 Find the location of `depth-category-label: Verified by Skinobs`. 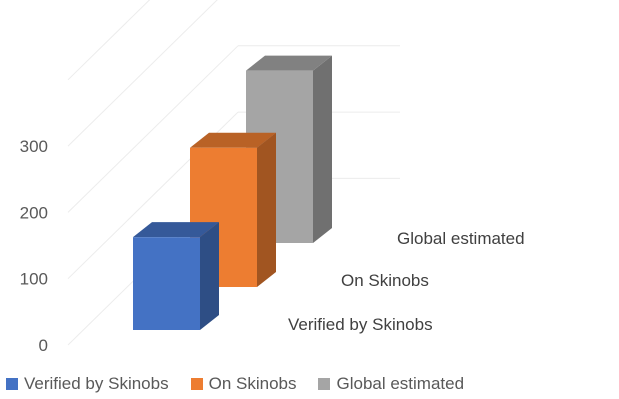

depth-category-label: Verified by Skinobs is located at coordinates (360, 324).